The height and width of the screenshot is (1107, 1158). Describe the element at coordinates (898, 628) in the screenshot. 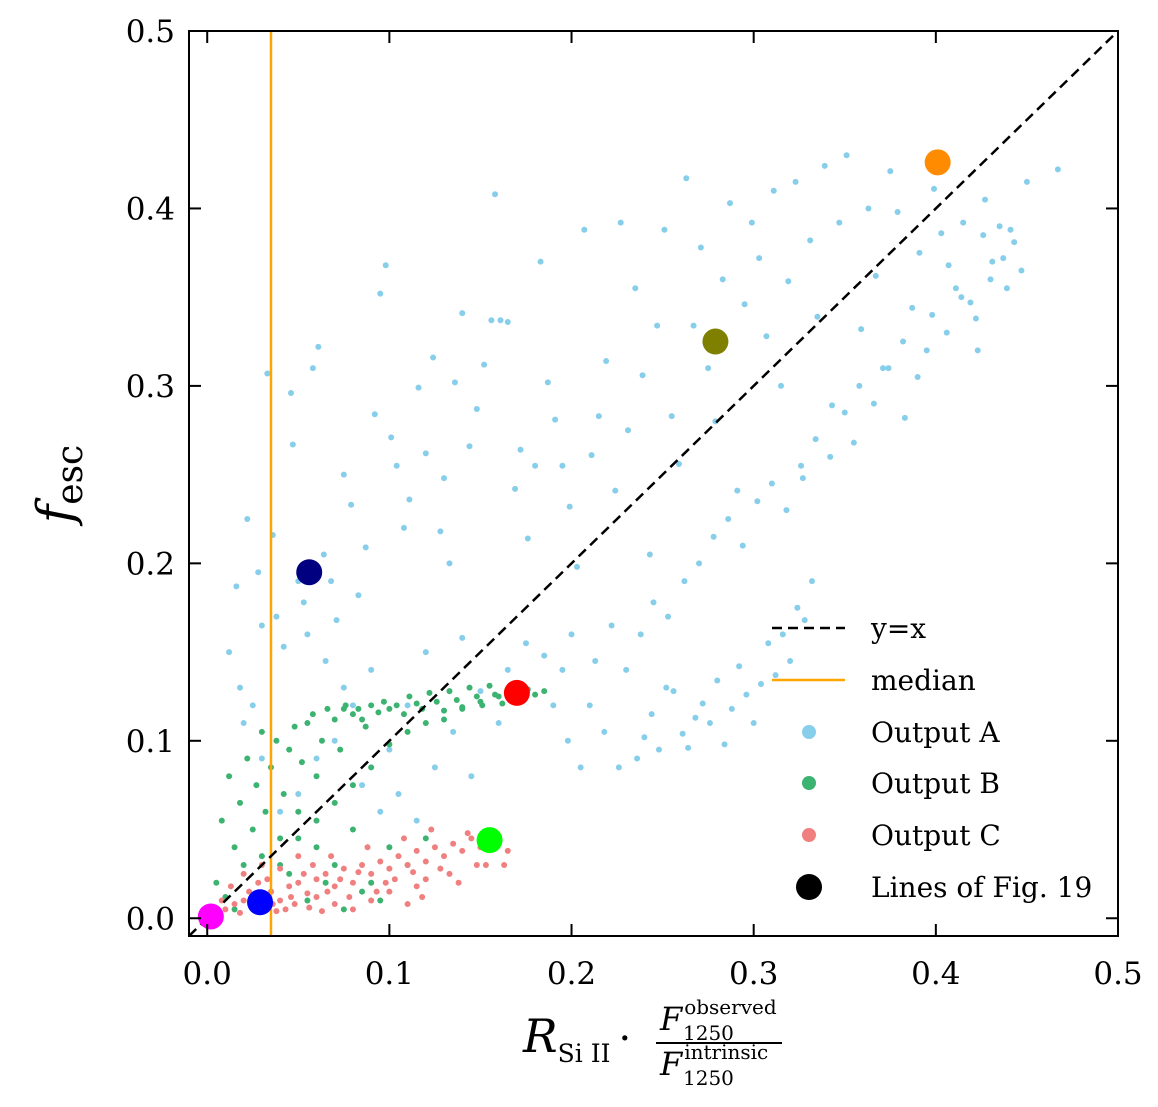

I see `legend-label-y-equals-x: y=x` at that location.